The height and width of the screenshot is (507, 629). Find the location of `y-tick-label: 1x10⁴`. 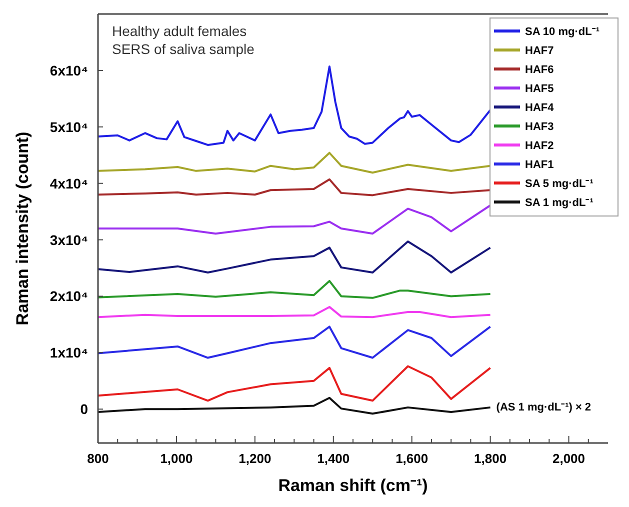

y-tick-label: 1x10⁴ is located at coordinates (69, 352).